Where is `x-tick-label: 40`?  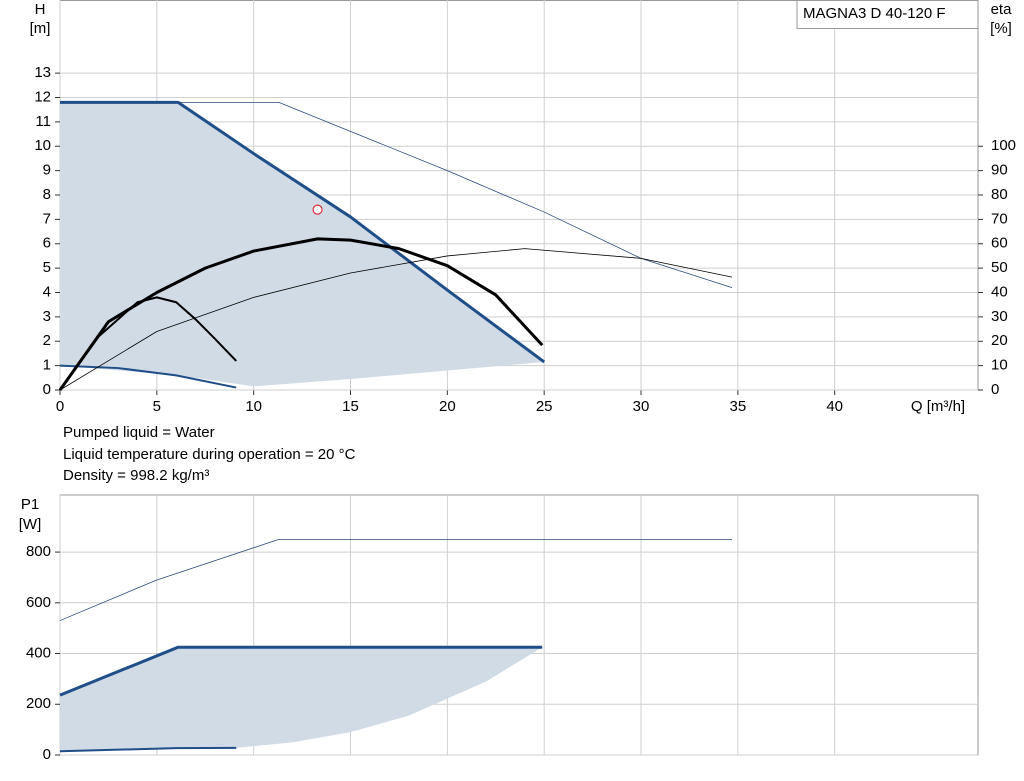
x-tick-label: 40 is located at coordinates (834, 406).